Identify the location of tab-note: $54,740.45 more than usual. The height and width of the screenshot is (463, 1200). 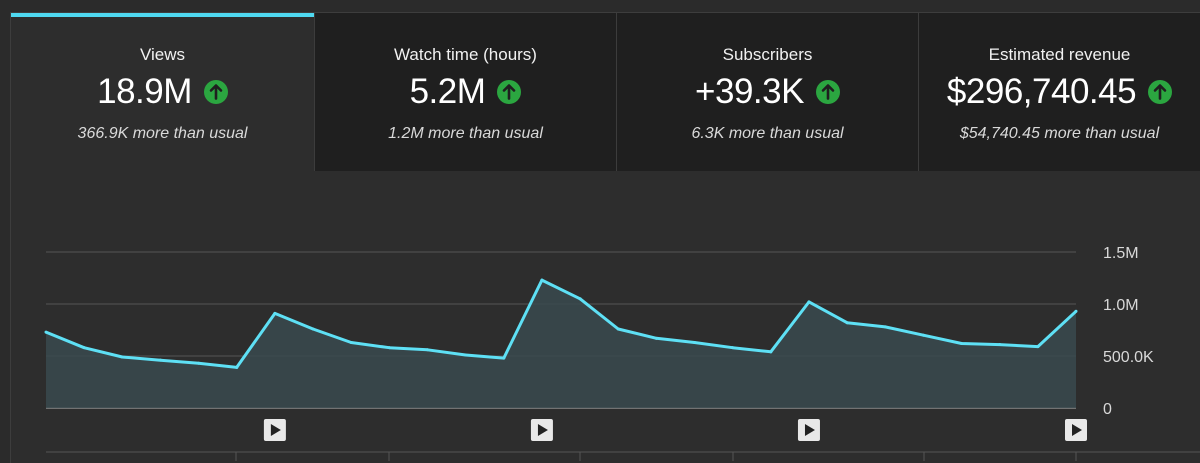
(1059, 133).